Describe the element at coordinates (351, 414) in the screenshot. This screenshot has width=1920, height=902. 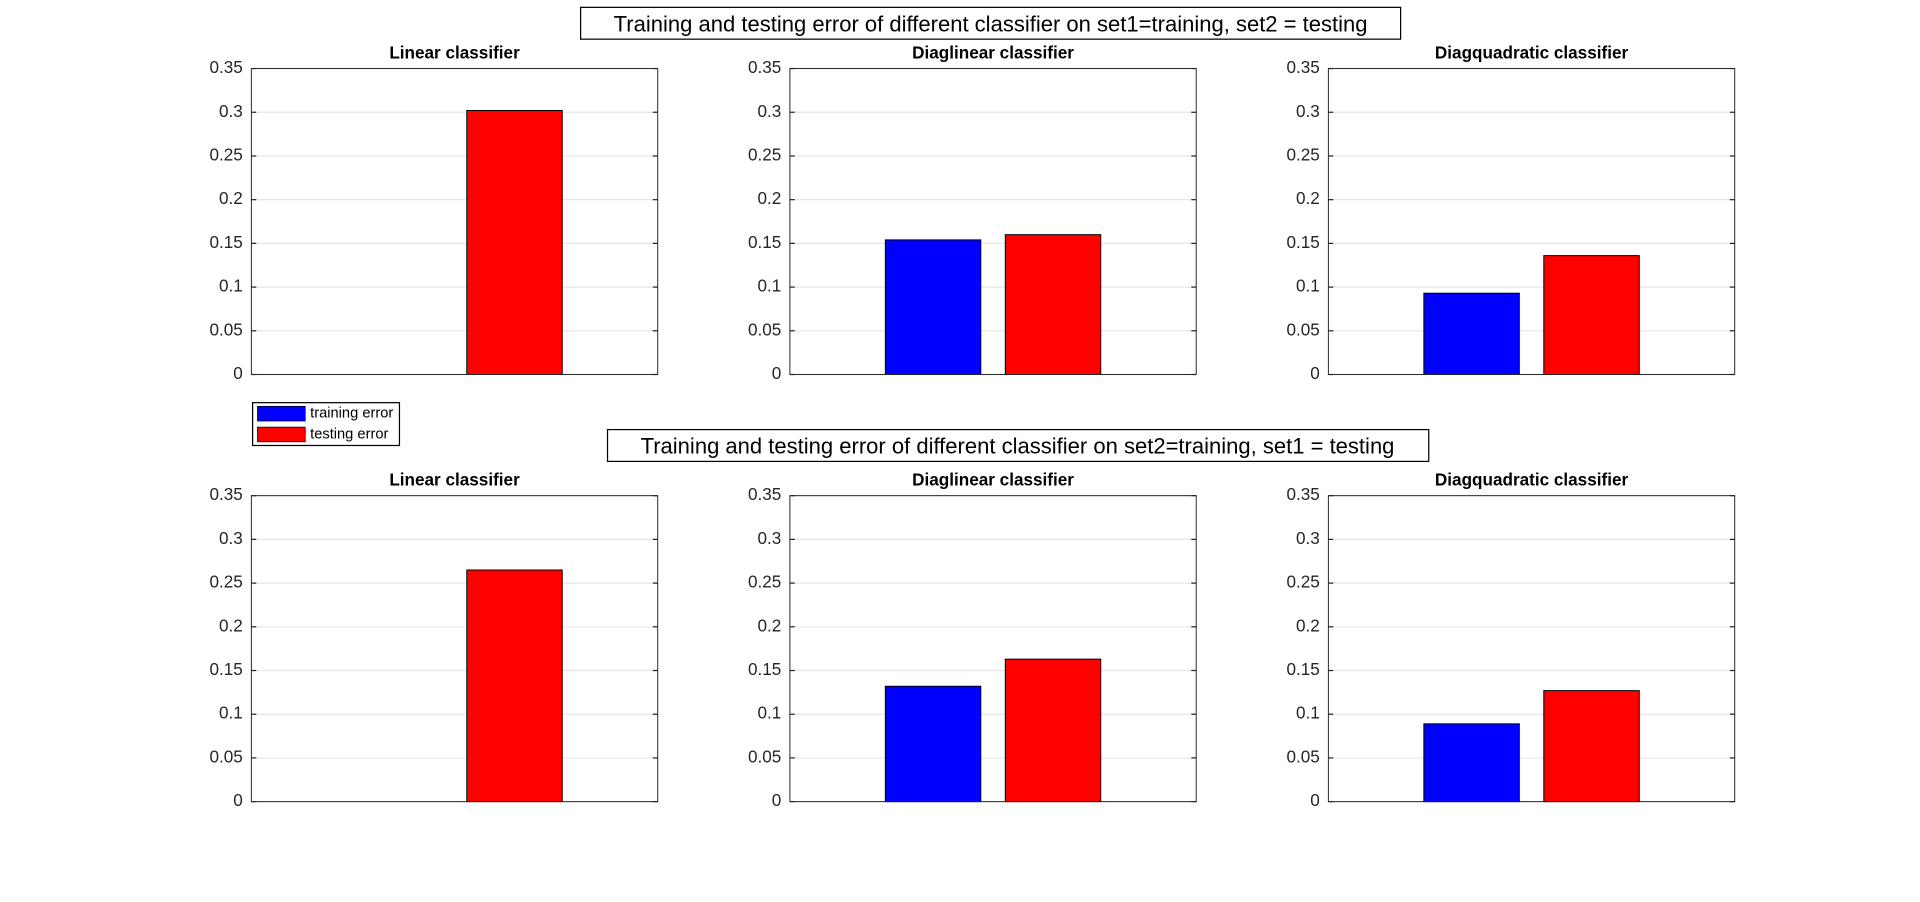
I see `legend-label: training error` at that location.